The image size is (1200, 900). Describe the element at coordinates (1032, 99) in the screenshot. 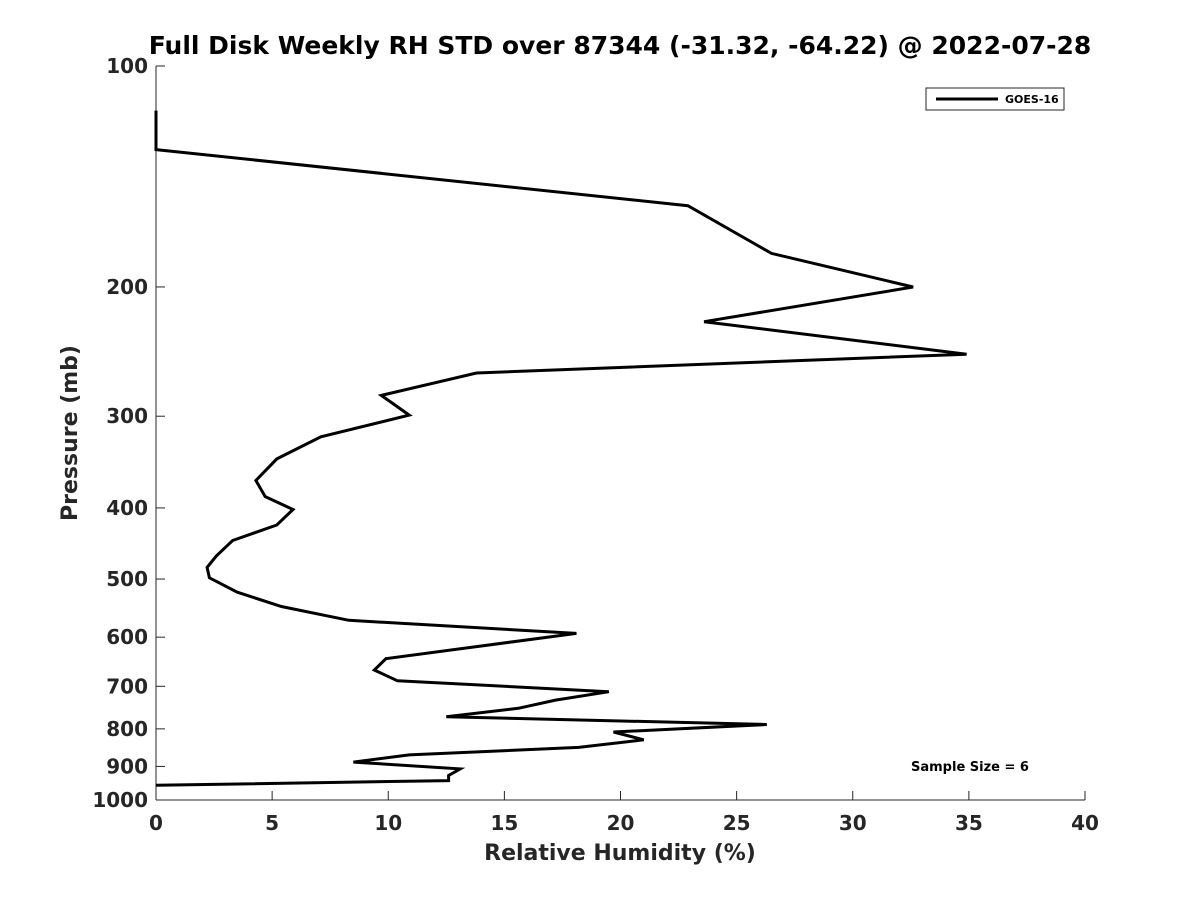

I see `legend-label: GOES-16` at that location.